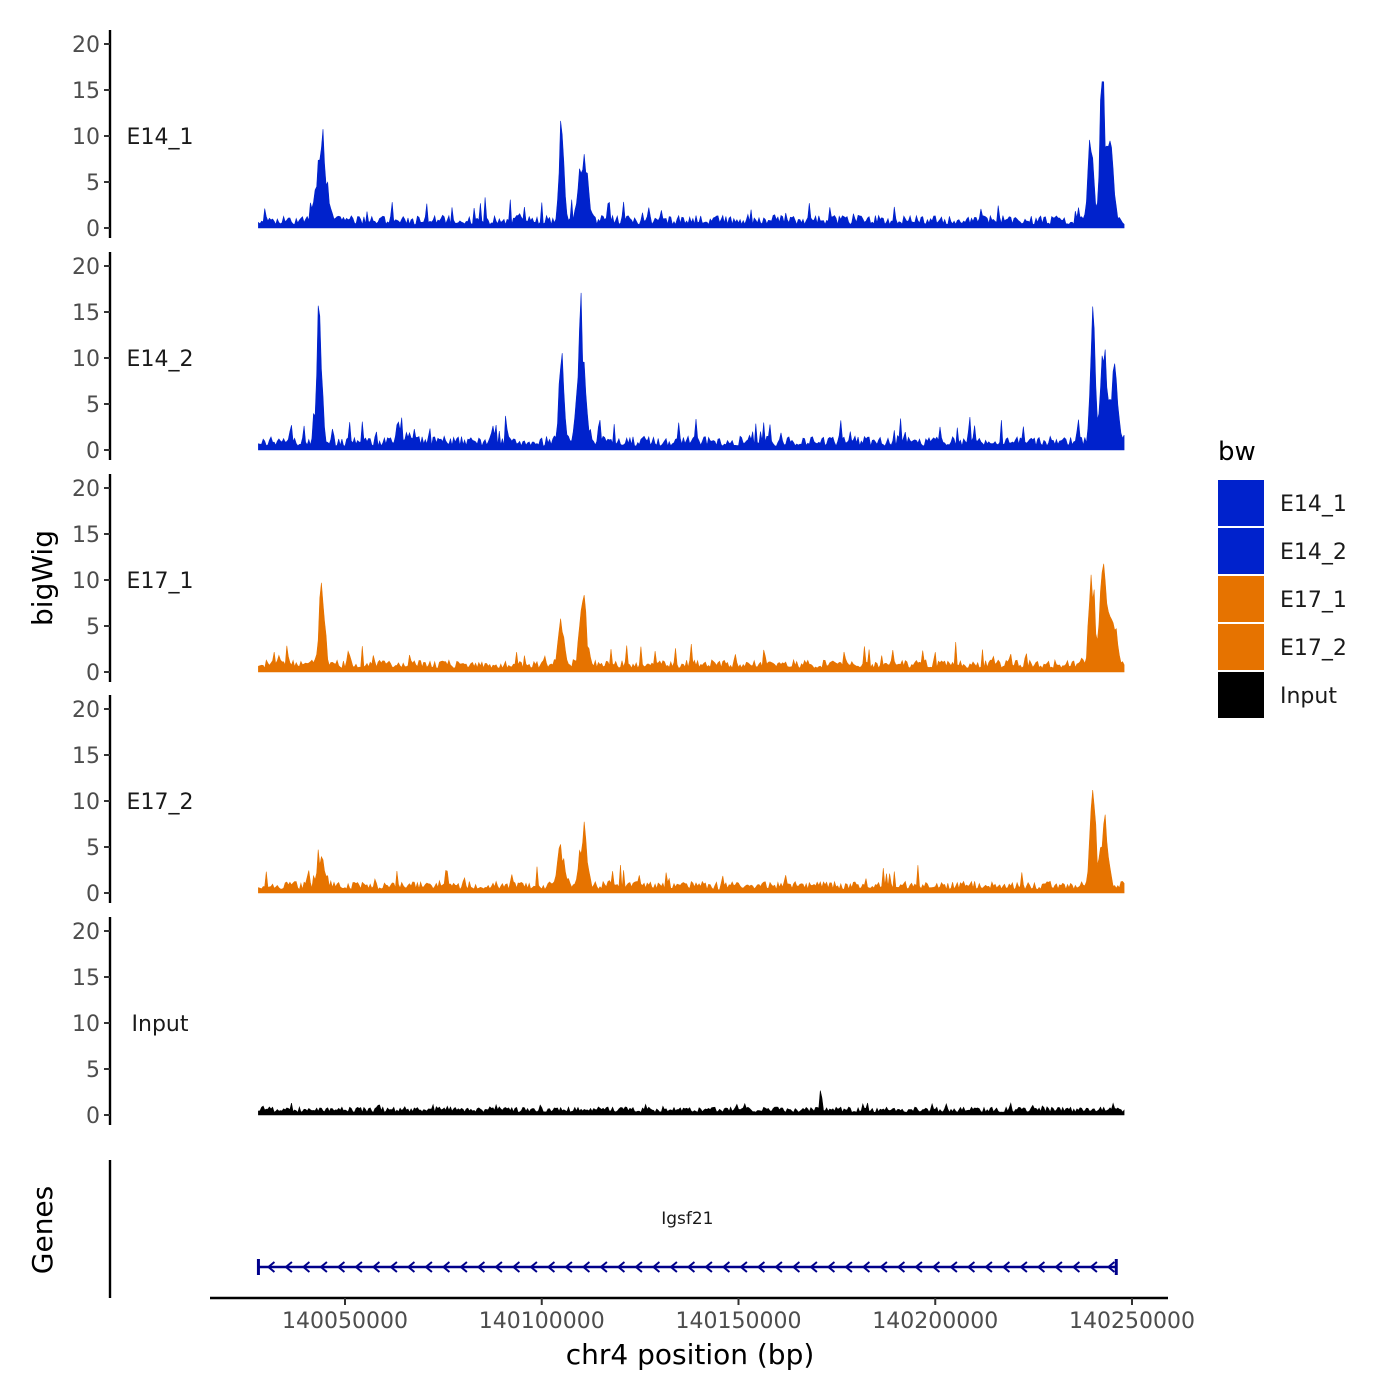 The image size is (1400, 1400). I want to click on track-e14_1: 0 5 10 15 20 E14_1, so click(598, 136).